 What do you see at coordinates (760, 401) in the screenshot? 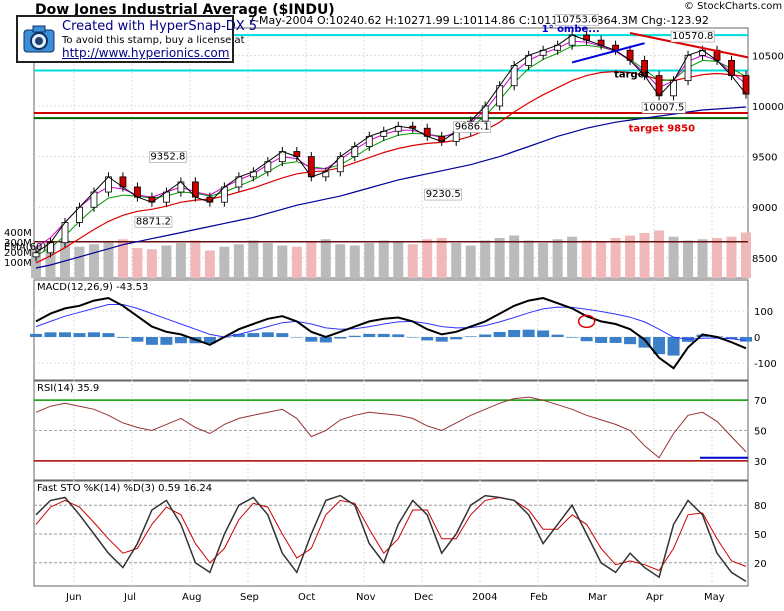
I see `rsi-tick-label: 70` at bounding box center [760, 401].